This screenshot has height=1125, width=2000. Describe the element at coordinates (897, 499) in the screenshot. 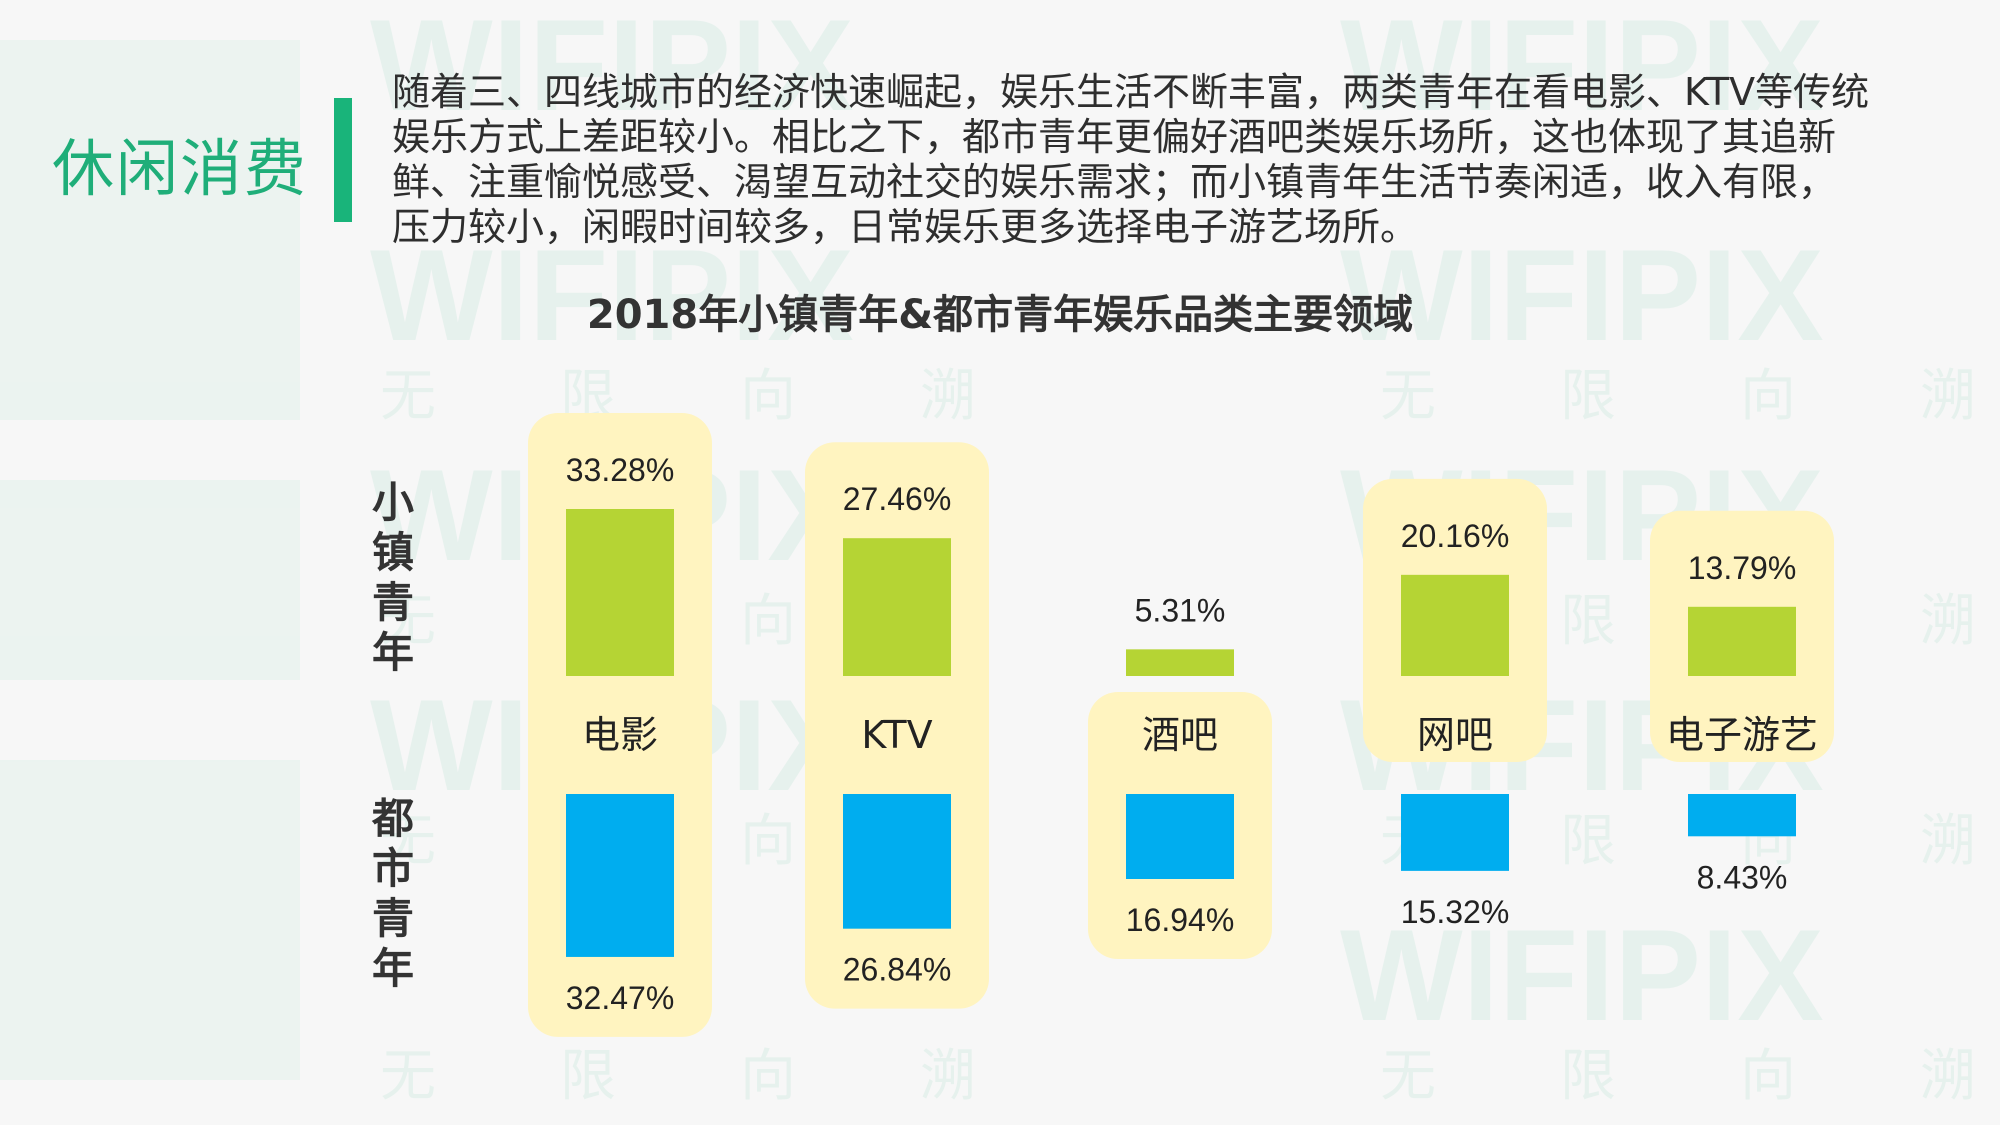

I see `data-label-small-town: 27.46%` at that location.